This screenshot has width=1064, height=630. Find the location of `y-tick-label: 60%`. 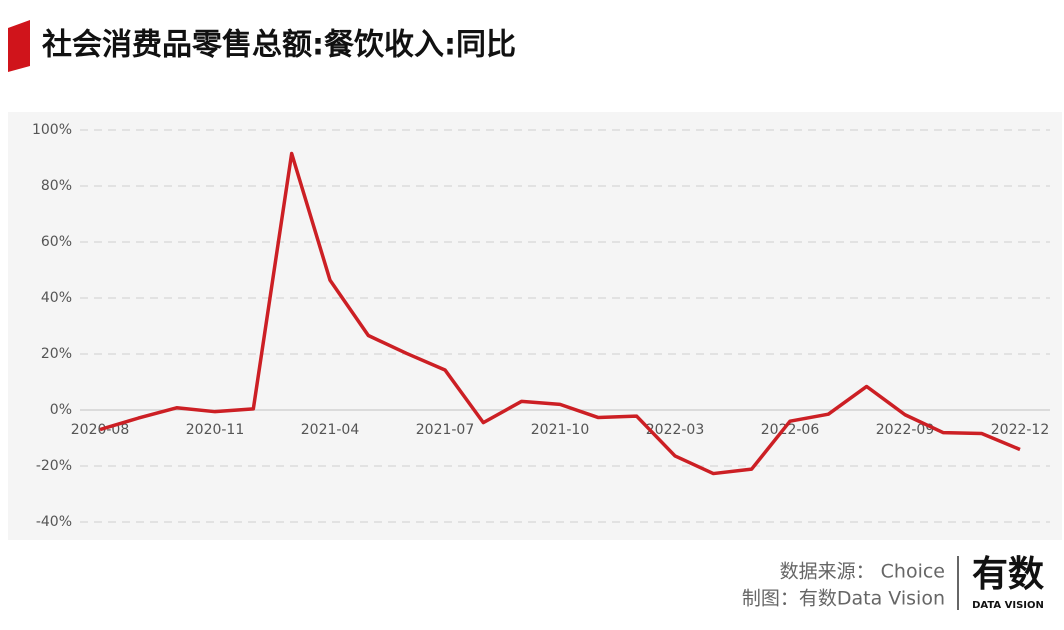

y-tick-label: 60% is located at coordinates (56, 242).